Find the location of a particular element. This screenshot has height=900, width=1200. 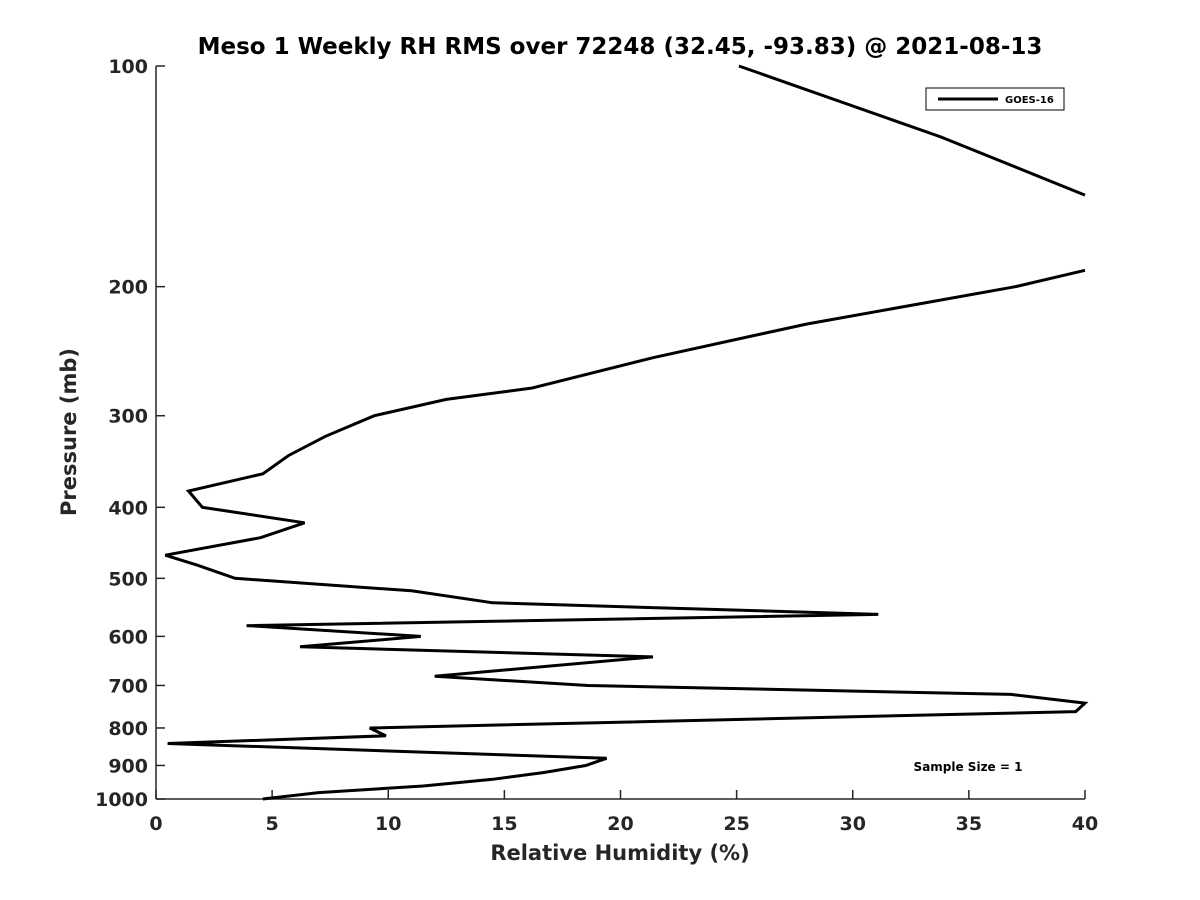

x-tick-label: 20 is located at coordinates (620, 824).